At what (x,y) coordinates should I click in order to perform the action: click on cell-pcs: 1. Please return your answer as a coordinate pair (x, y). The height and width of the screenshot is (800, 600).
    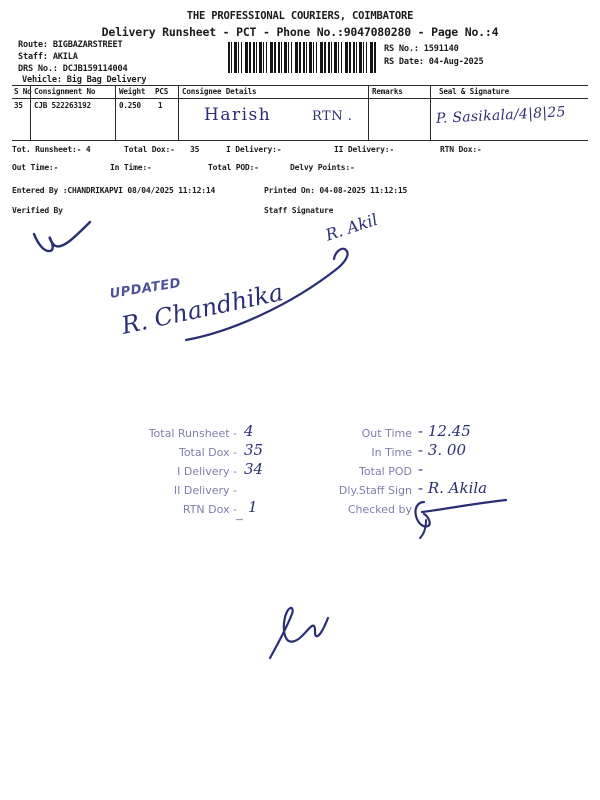
    Looking at the image, I should click on (160, 105).